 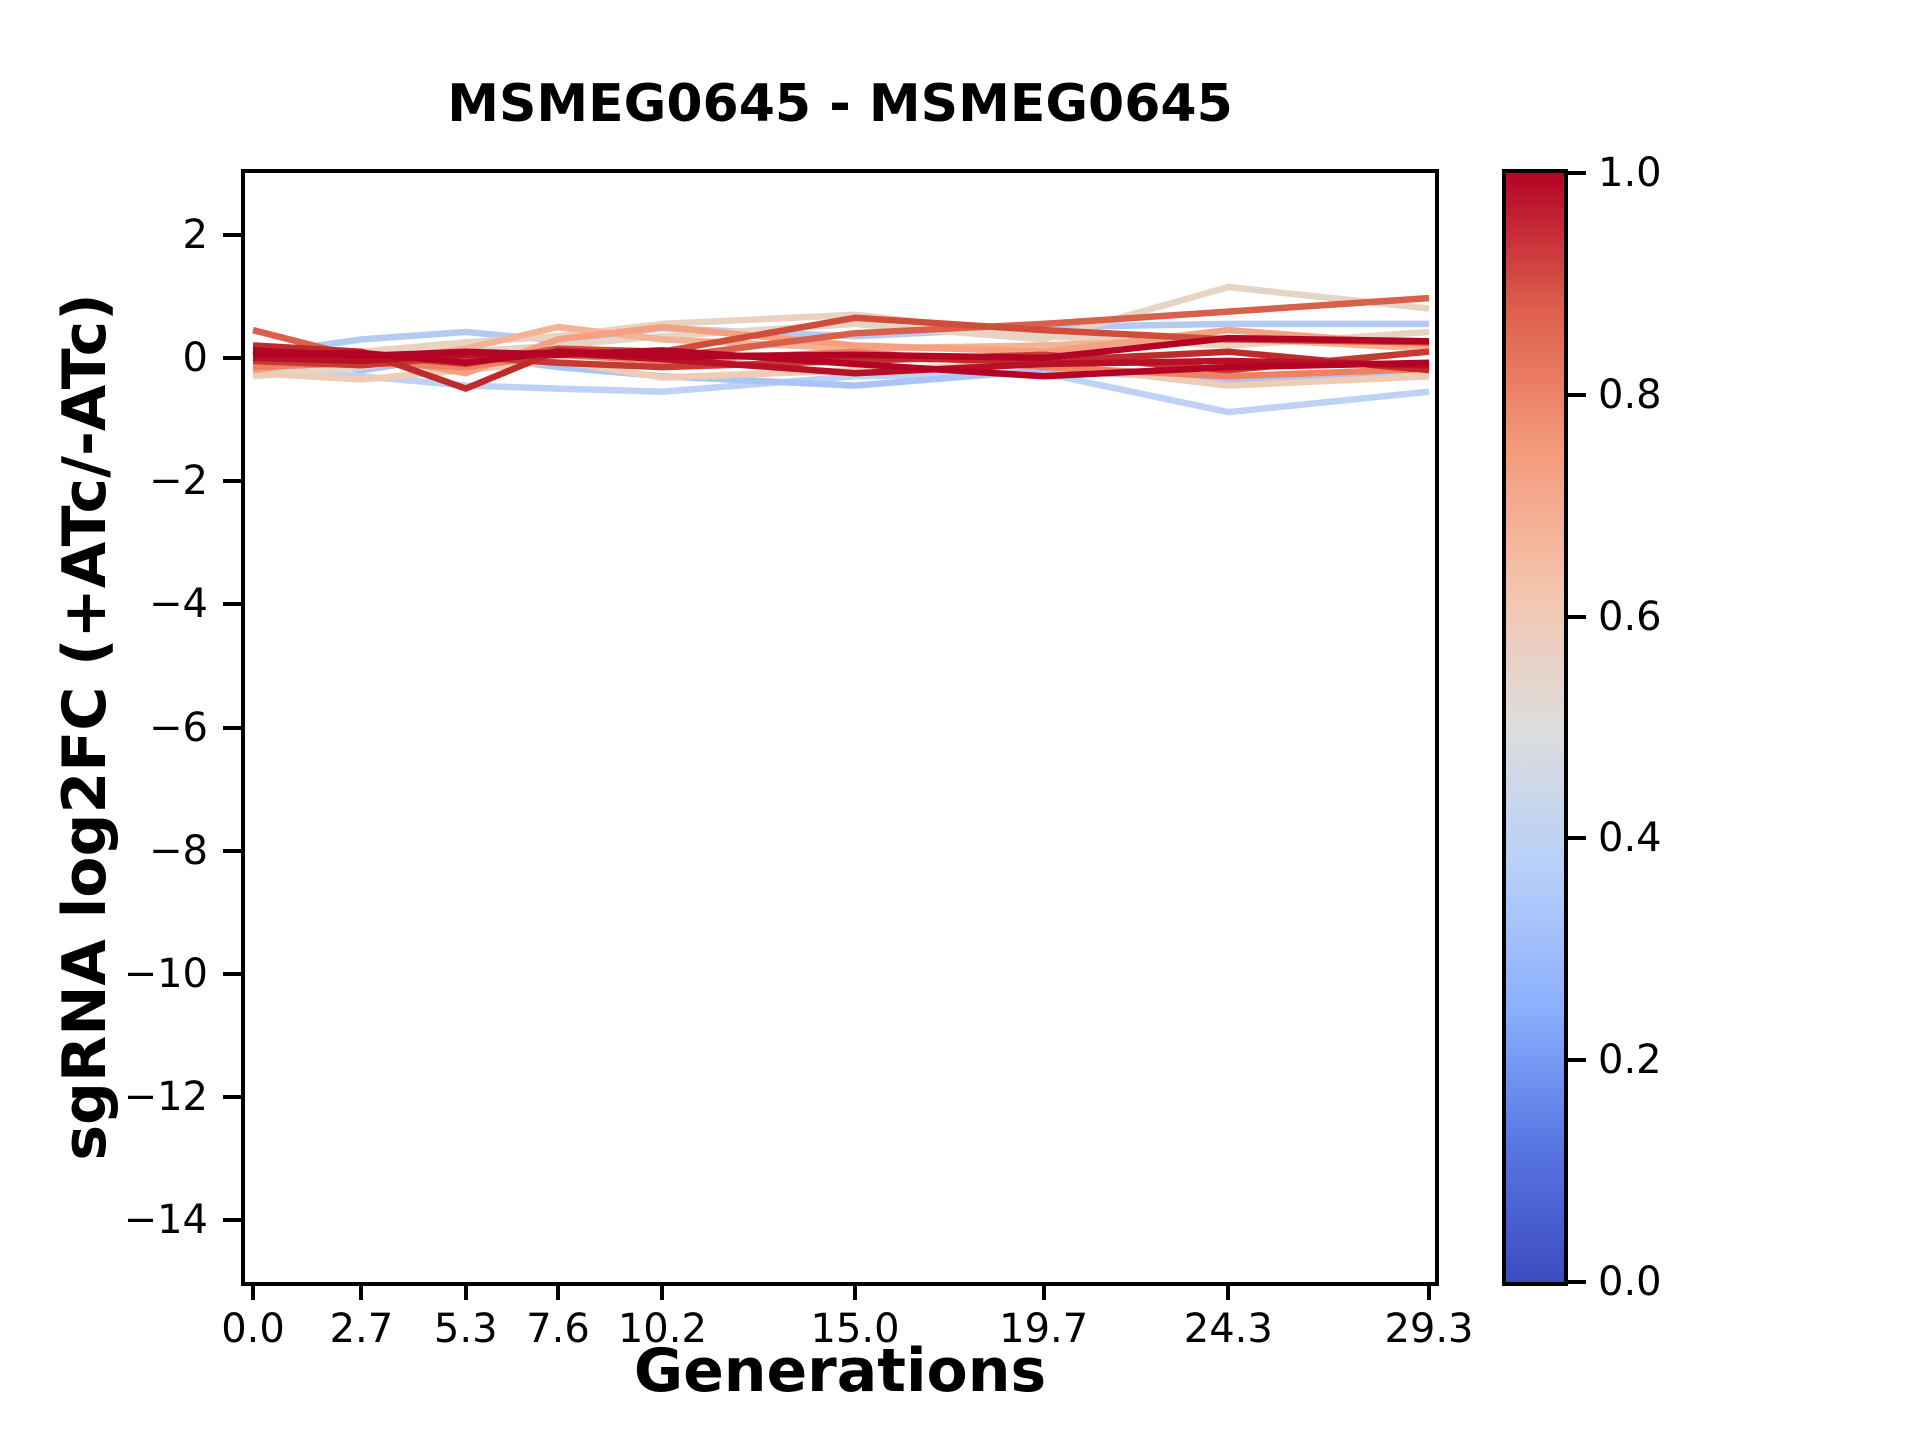 I want to click on y-tick-label: −4, so click(x=178, y=604).